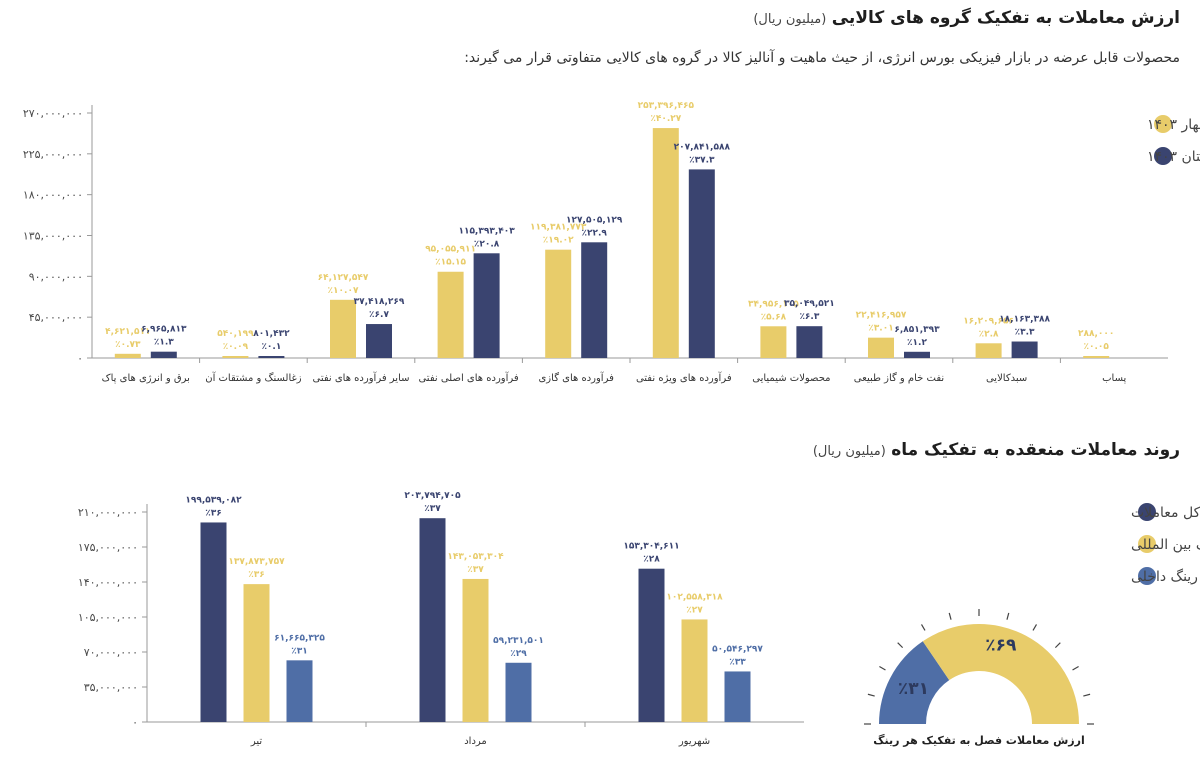  Describe the element at coordinates (576, 377) in the screenshot. I see `chart1-category-label: فرآورده های گازی` at that location.